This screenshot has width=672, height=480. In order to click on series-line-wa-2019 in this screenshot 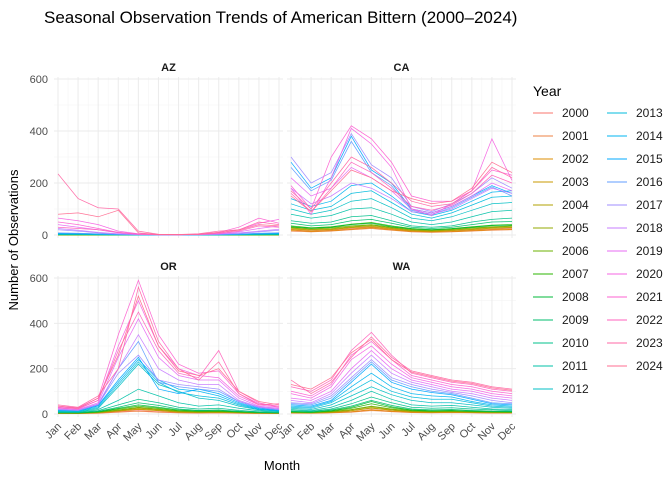, I will do `click(401, 375)`.